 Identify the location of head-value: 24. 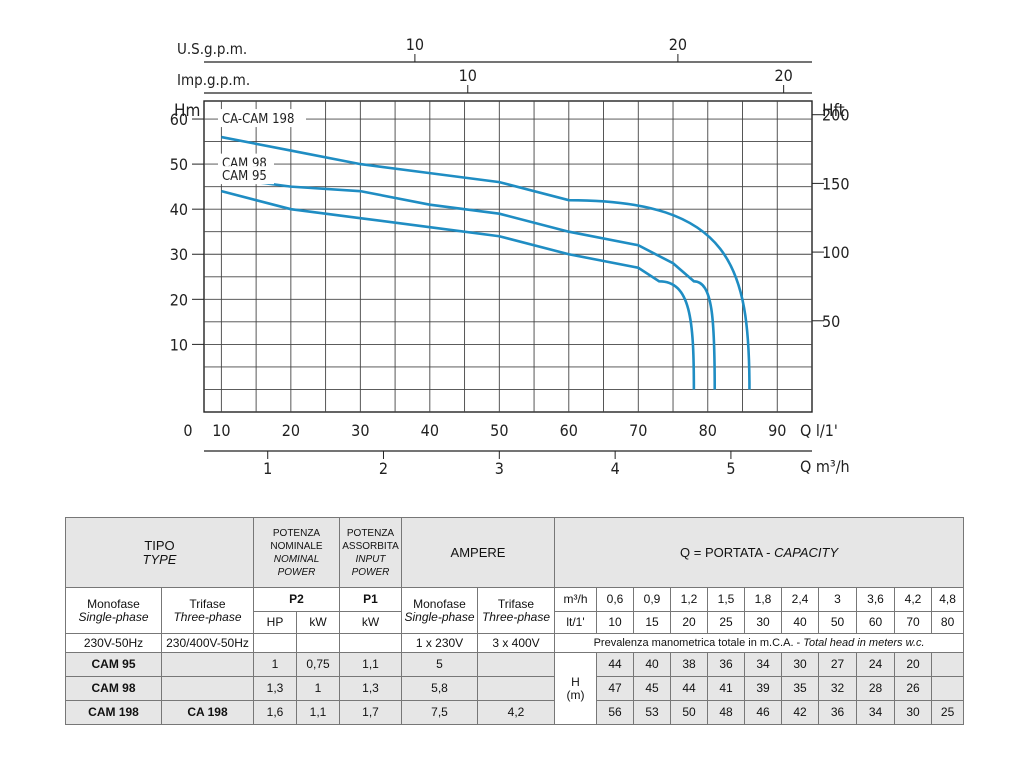
(875, 664).